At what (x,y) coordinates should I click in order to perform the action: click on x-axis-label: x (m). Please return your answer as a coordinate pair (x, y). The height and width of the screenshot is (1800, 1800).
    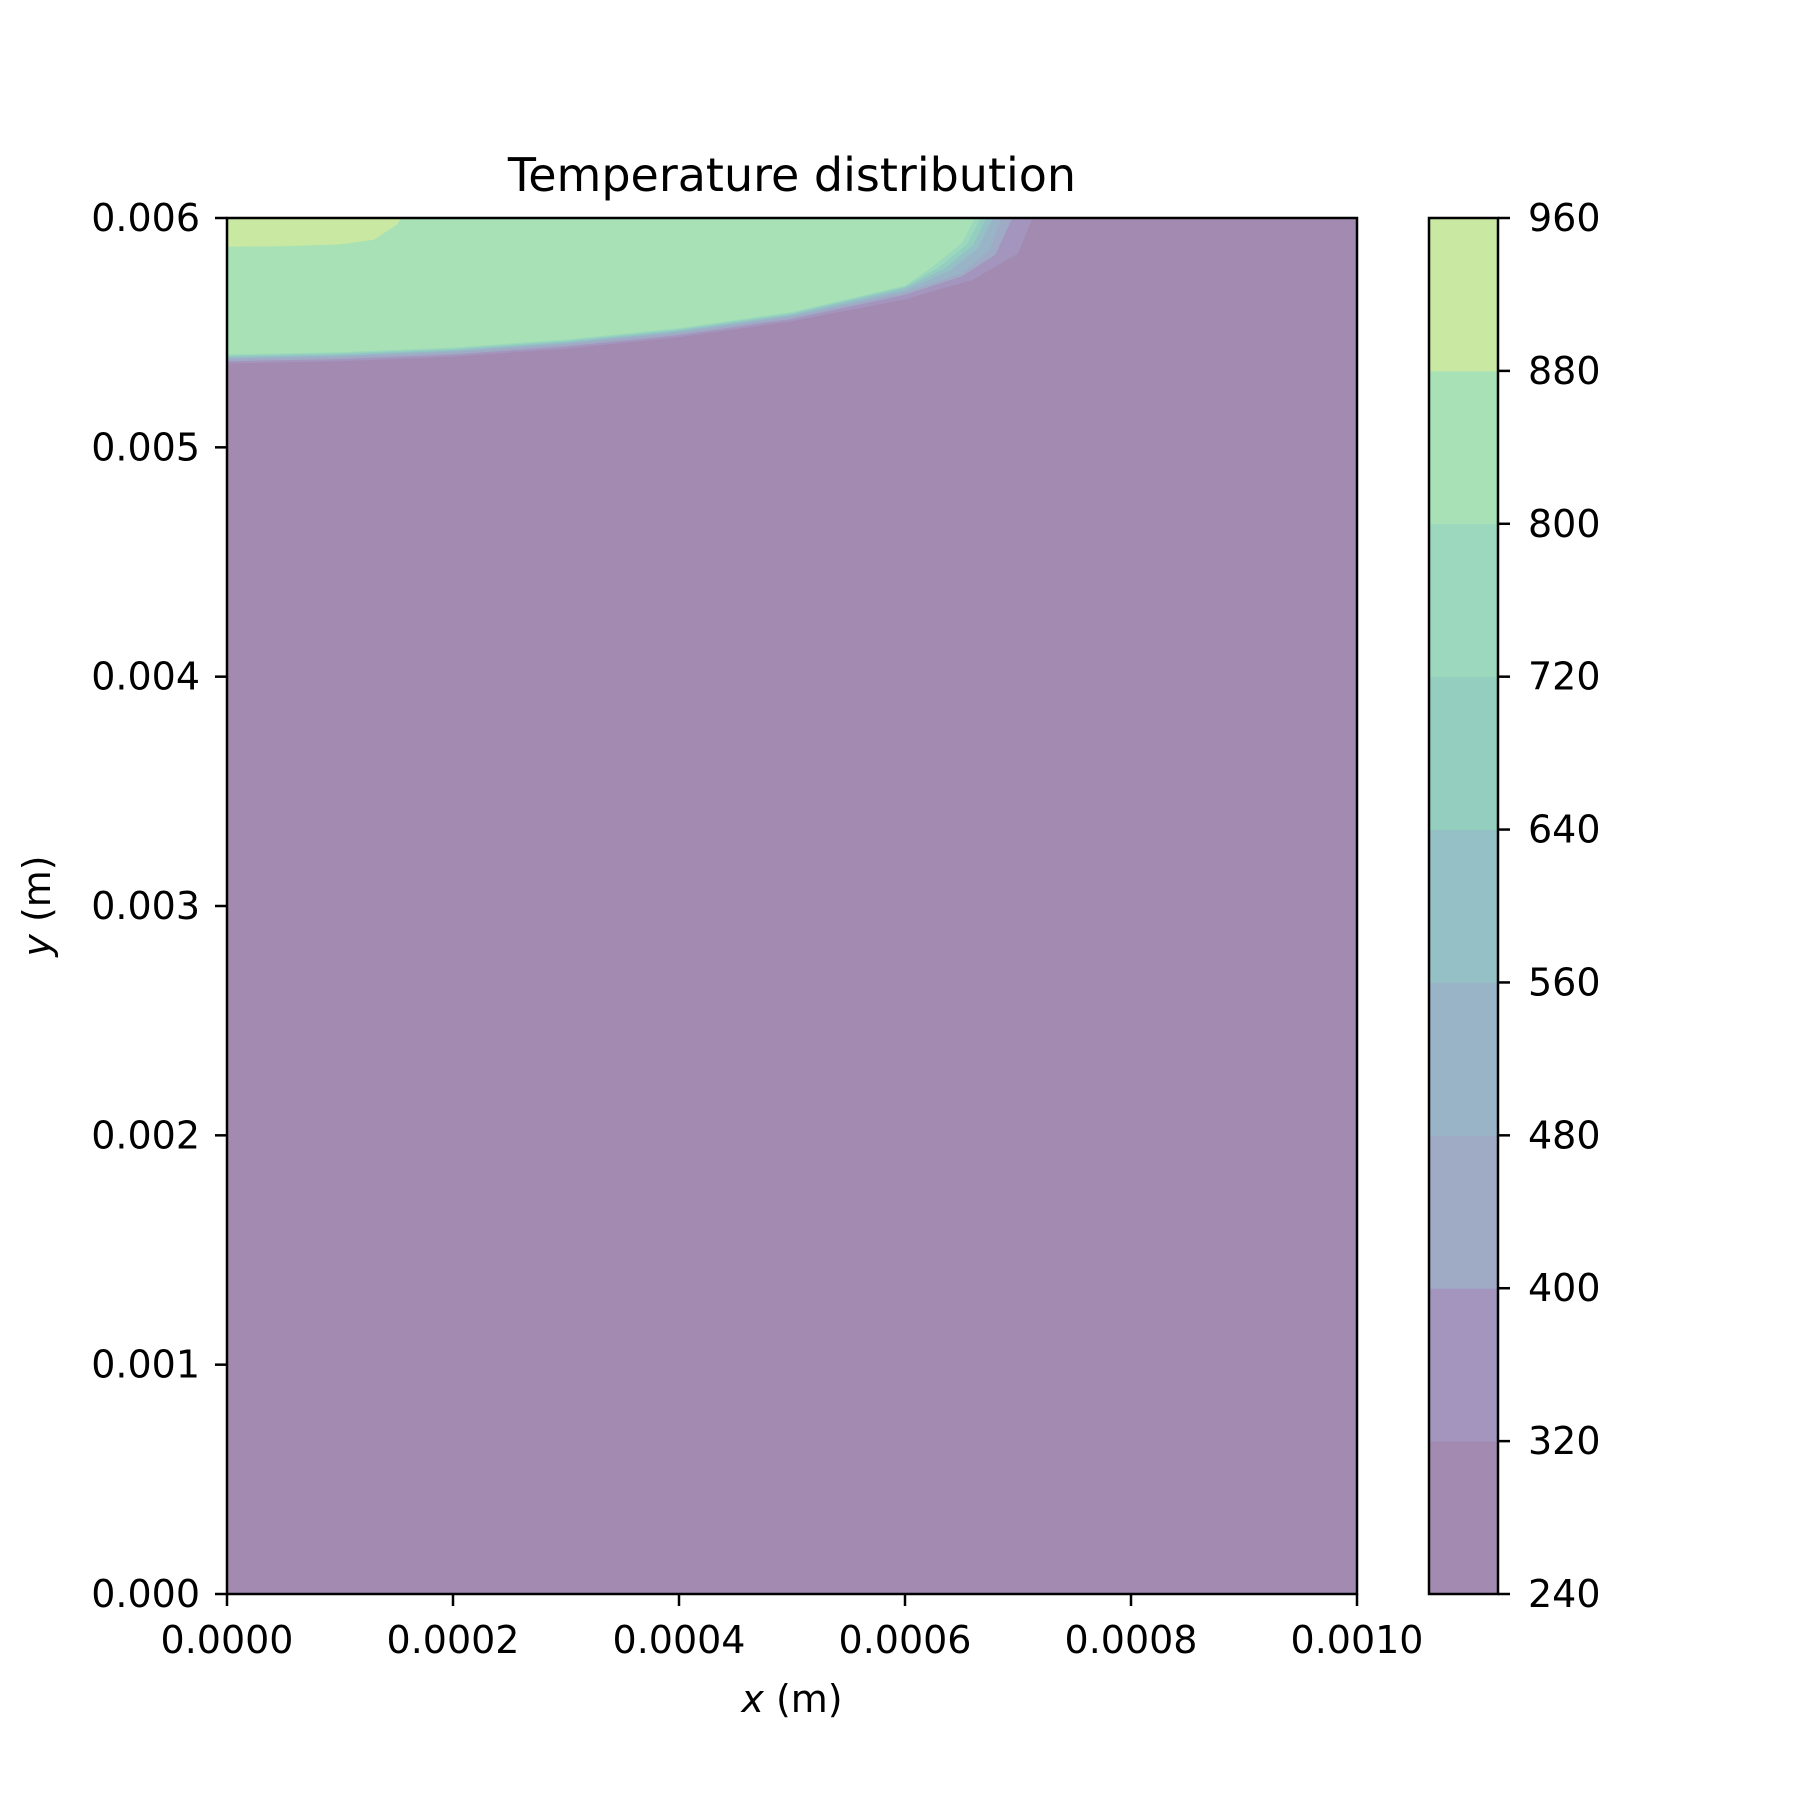
    Looking at the image, I should click on (791, 1699).